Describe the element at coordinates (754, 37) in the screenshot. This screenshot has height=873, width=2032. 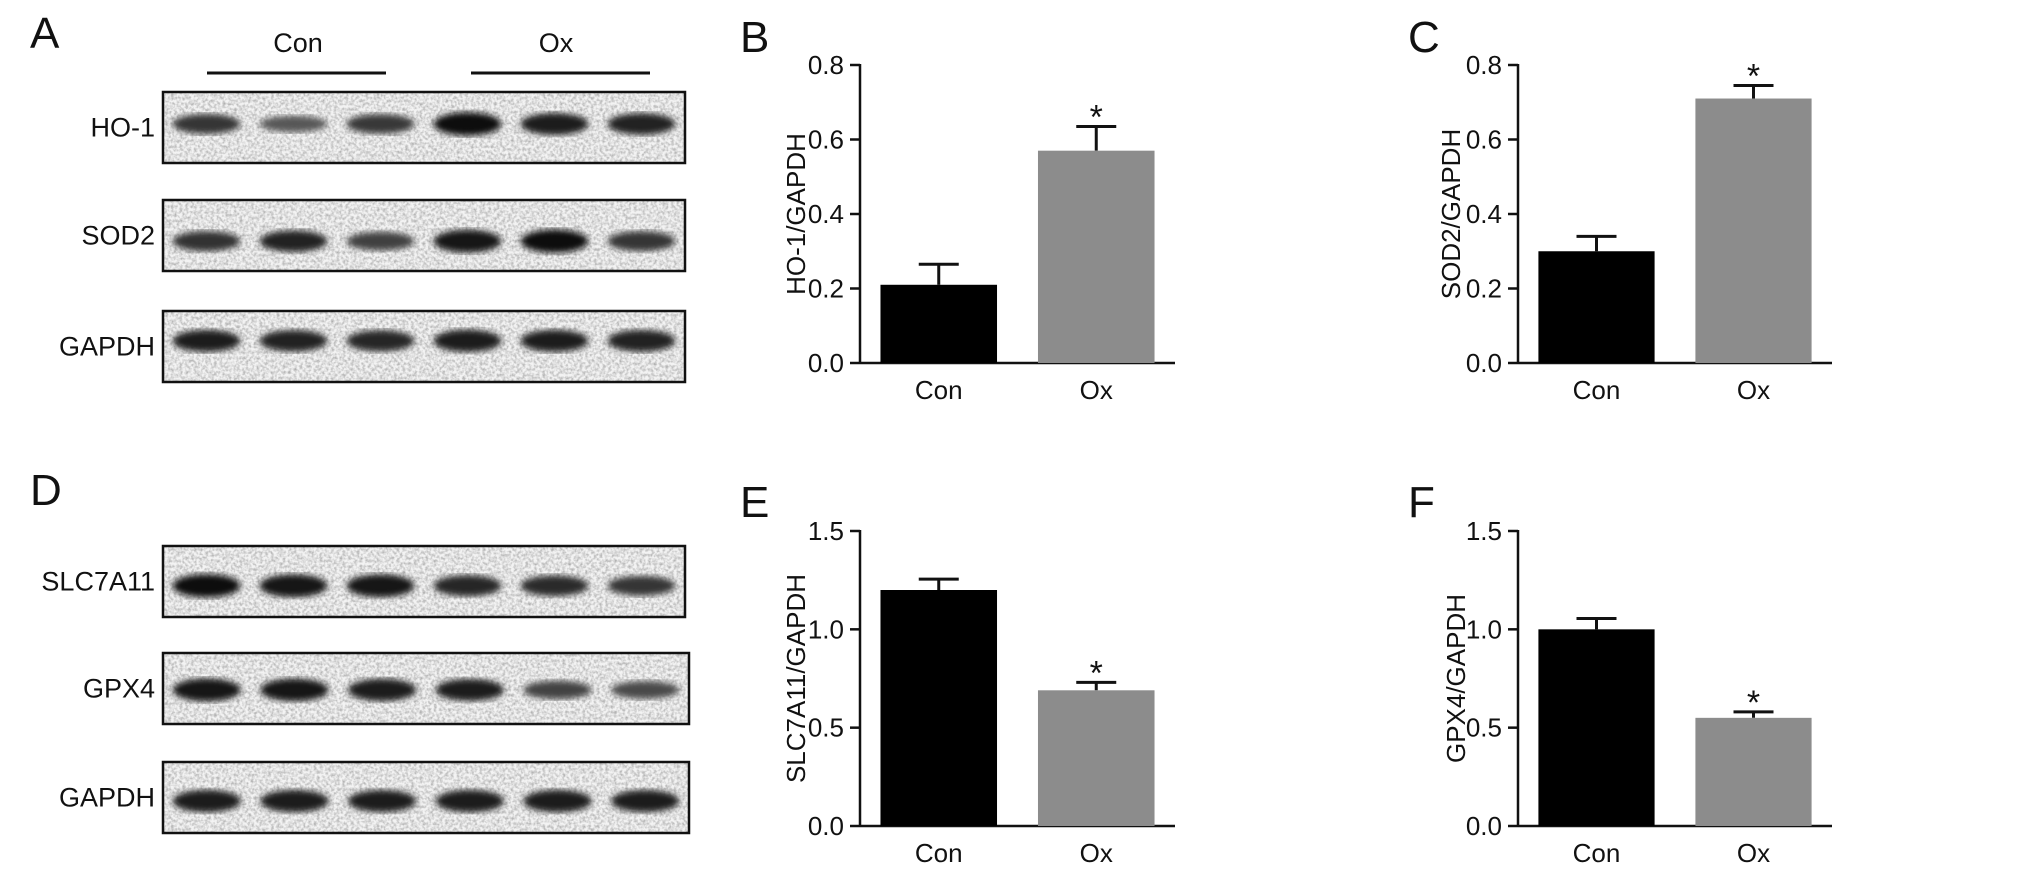
I see `panel-letter-b: B` at that location.